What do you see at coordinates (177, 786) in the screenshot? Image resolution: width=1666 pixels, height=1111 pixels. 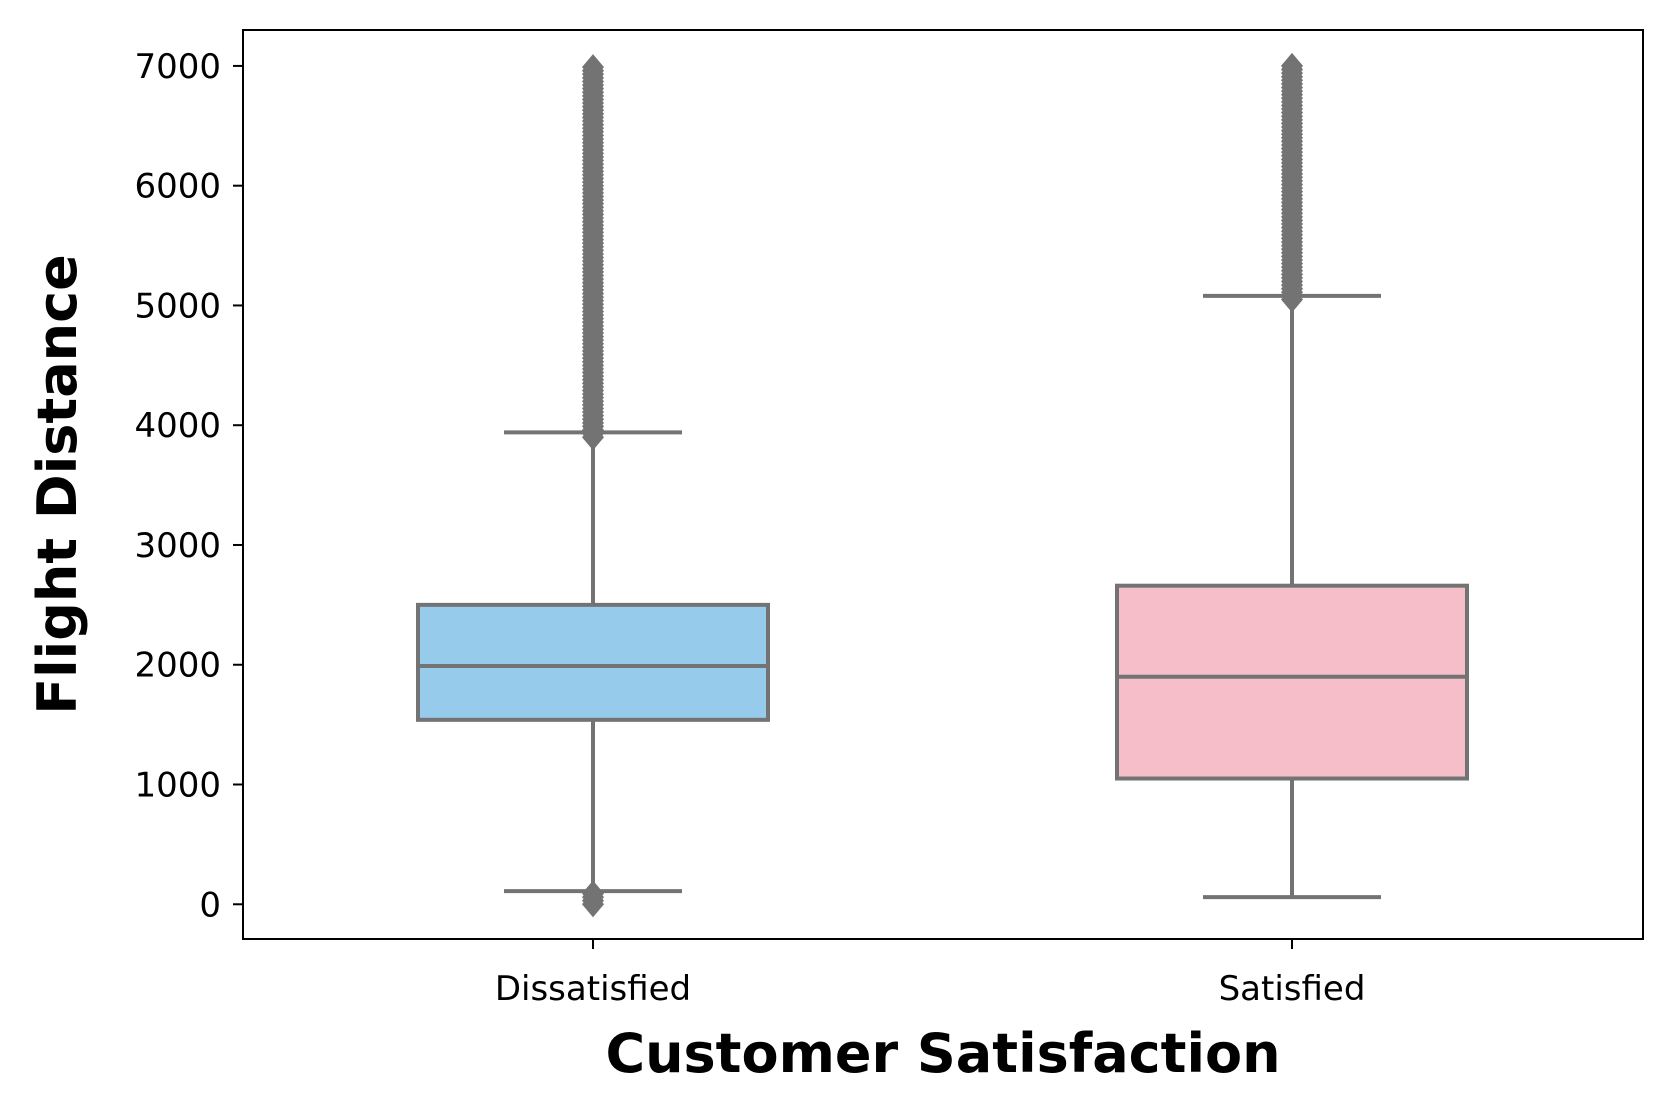 I see `y-tick-label: 1000` at bounding box center [177, 786].